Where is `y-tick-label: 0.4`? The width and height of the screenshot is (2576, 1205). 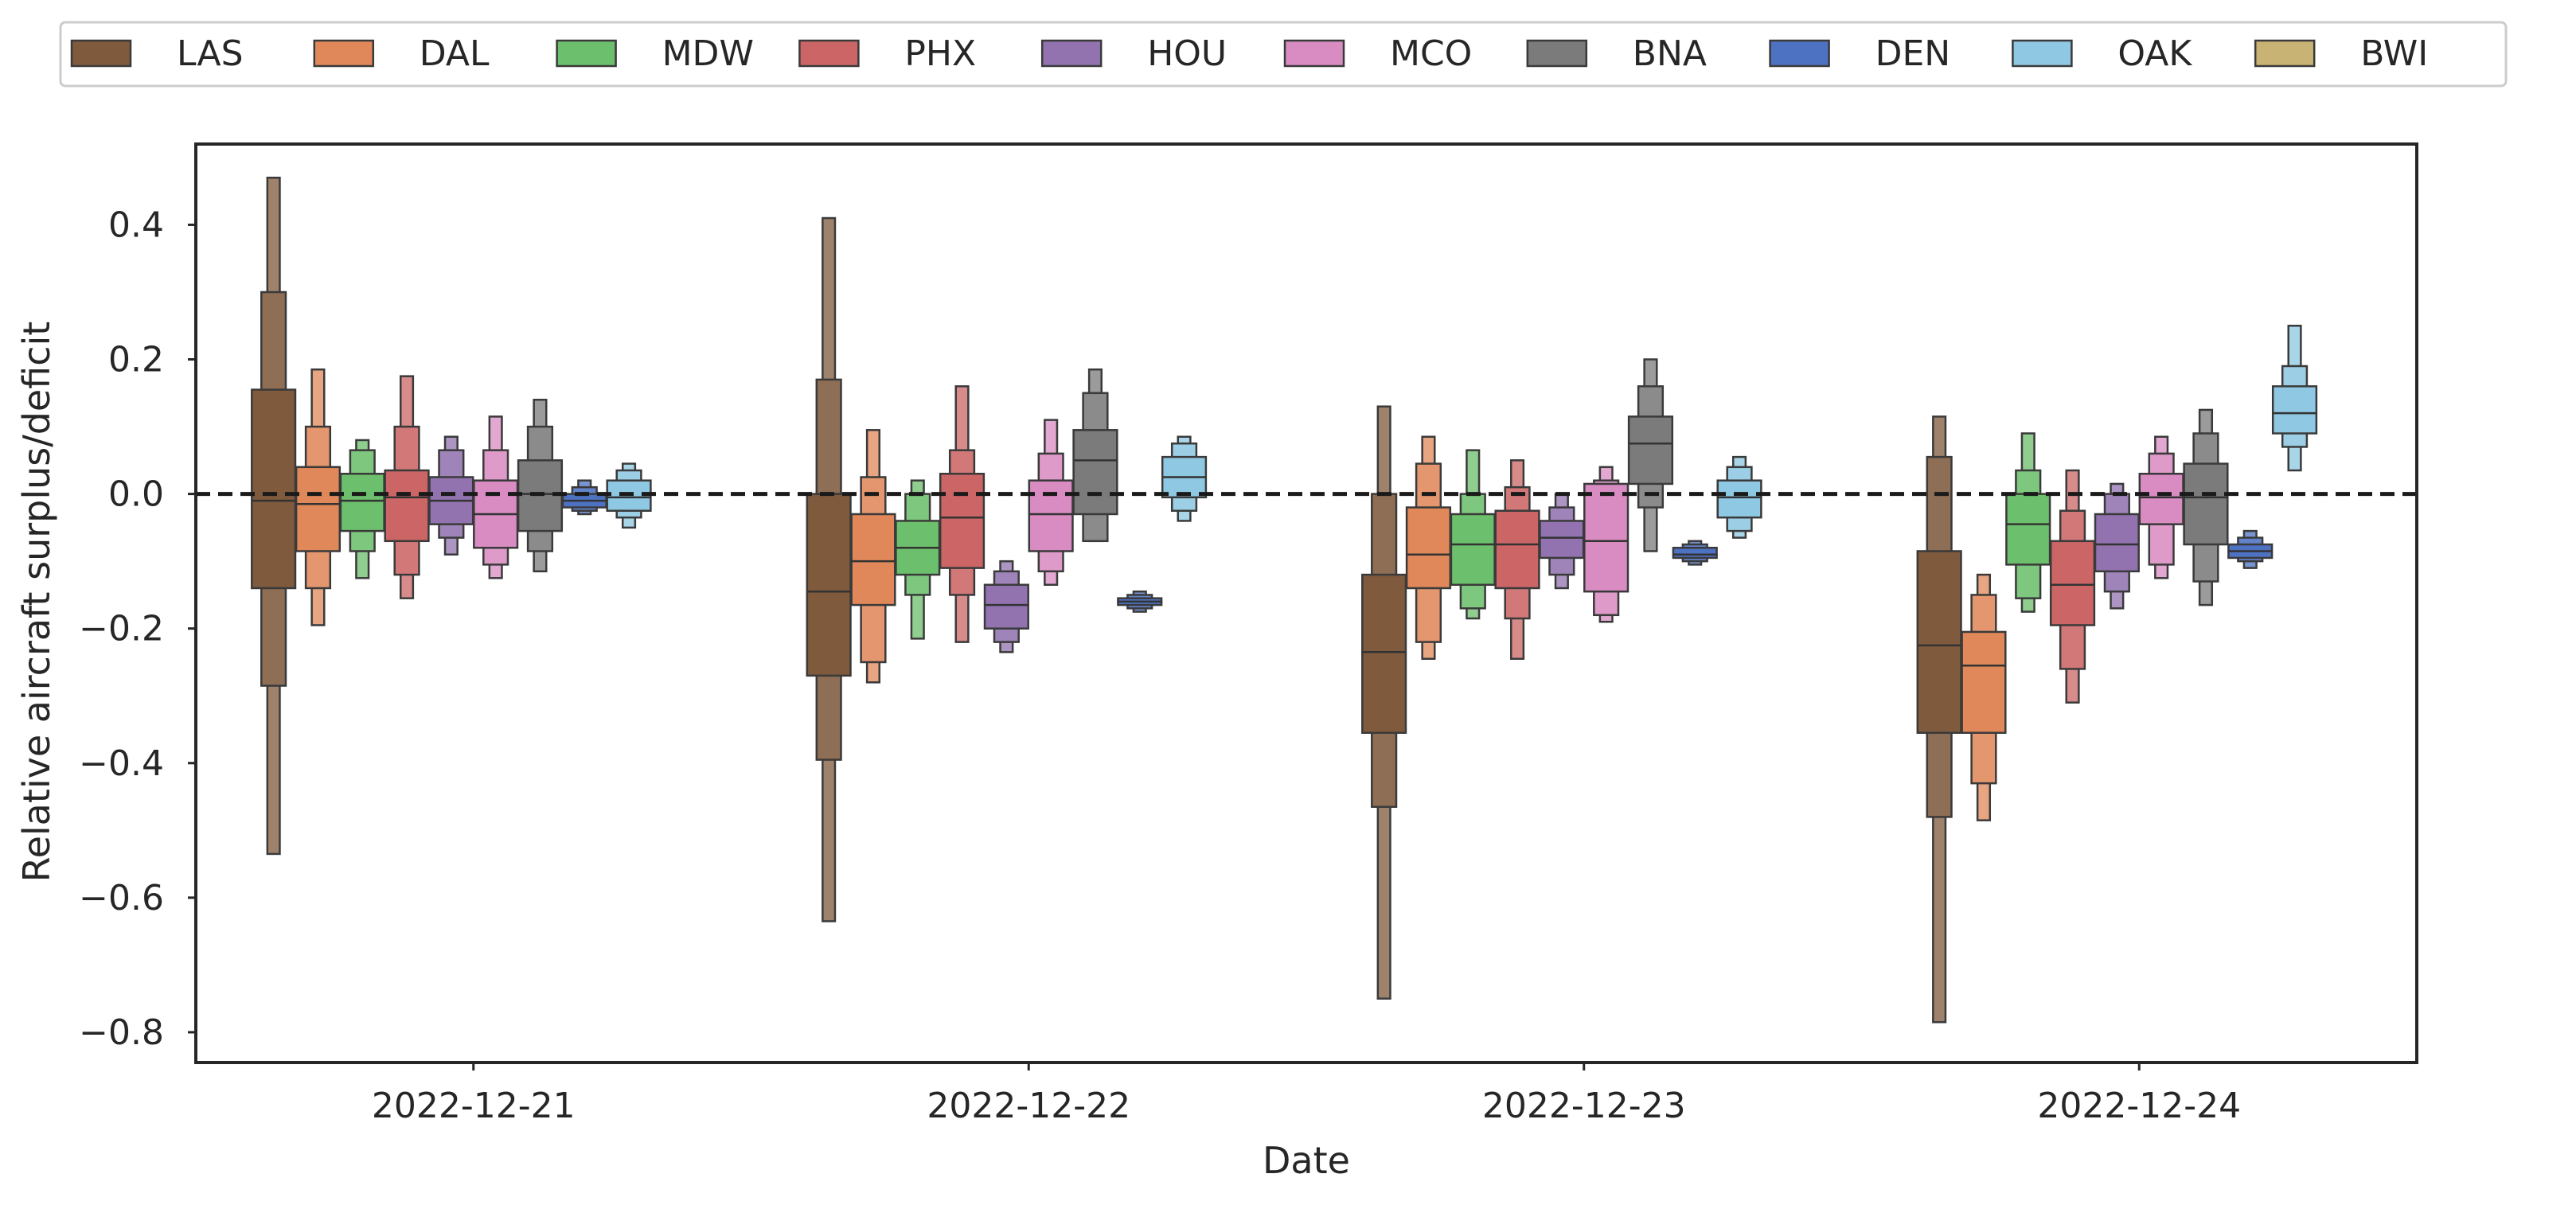
y-tick-label: 0.4 is located at coordinates (136, 225).